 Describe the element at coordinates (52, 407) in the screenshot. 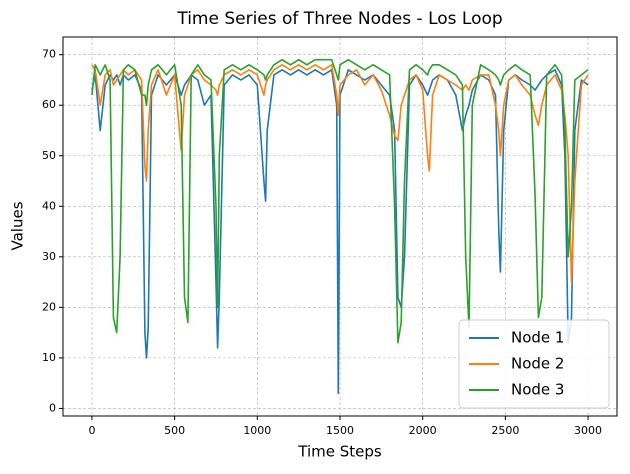

I see `y-tick-label: 0` at that location.